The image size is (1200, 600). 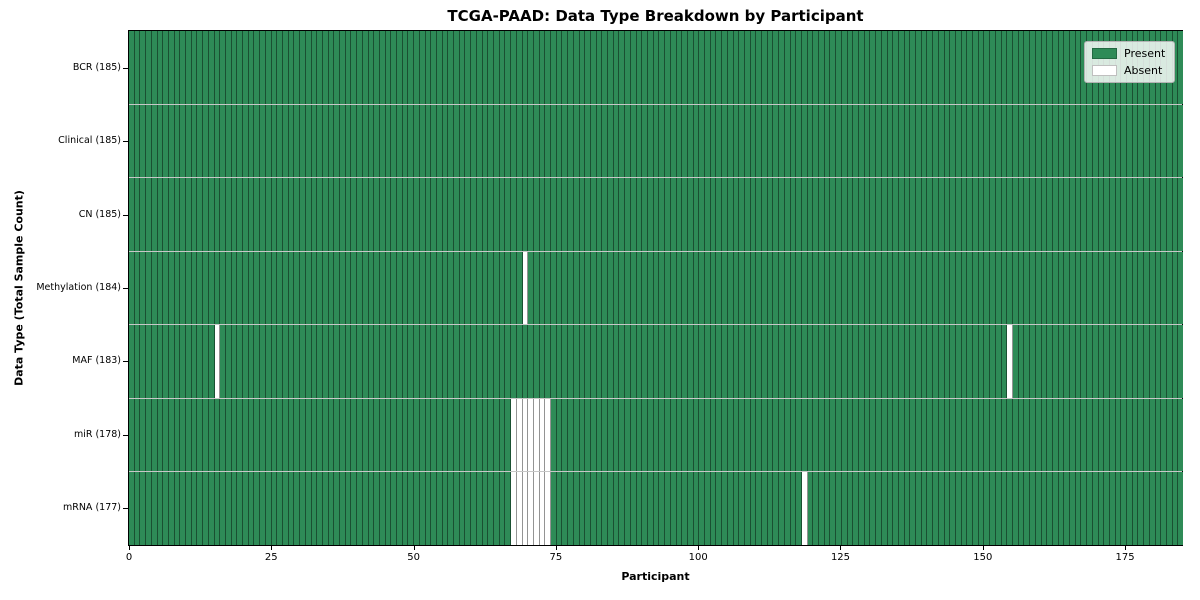 I want to click on legend-label: Absent, so click(x=1143, y=70).